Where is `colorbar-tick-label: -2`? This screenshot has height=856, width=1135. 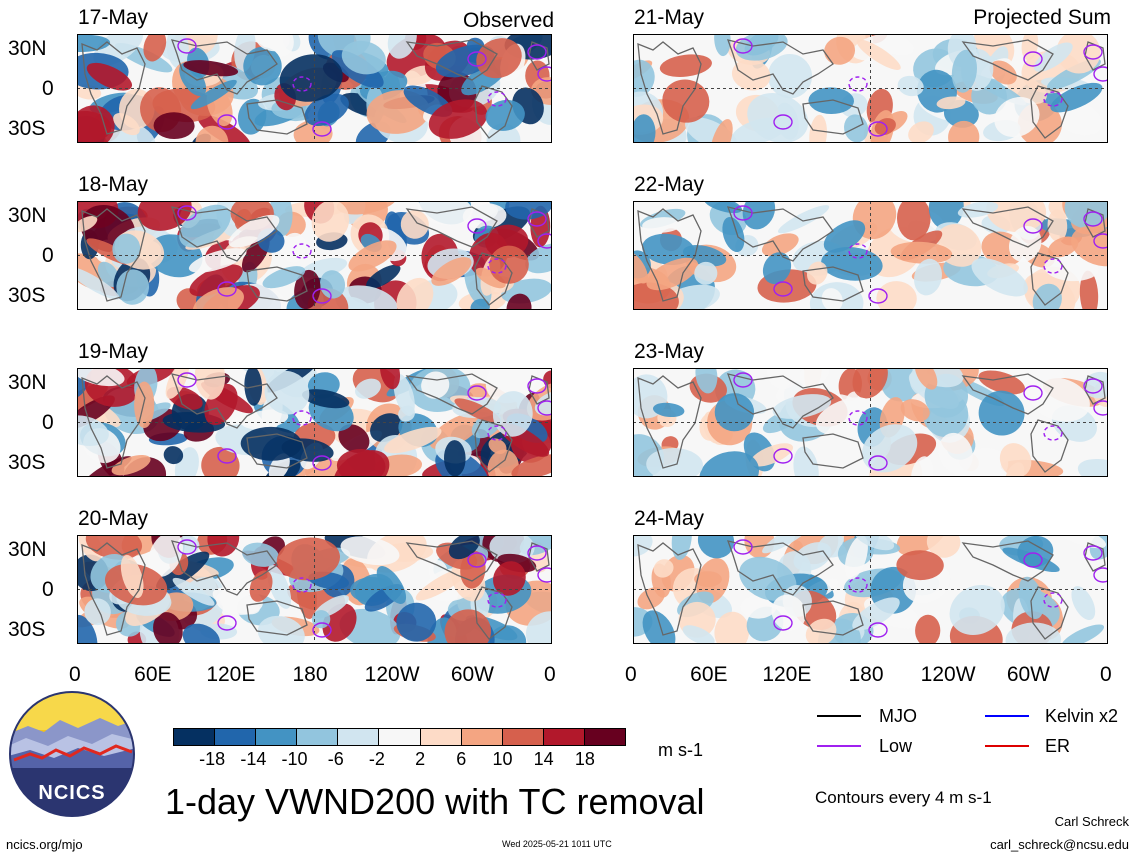 colorbar-tick-label: -2 is located at coordinates (376, 759).